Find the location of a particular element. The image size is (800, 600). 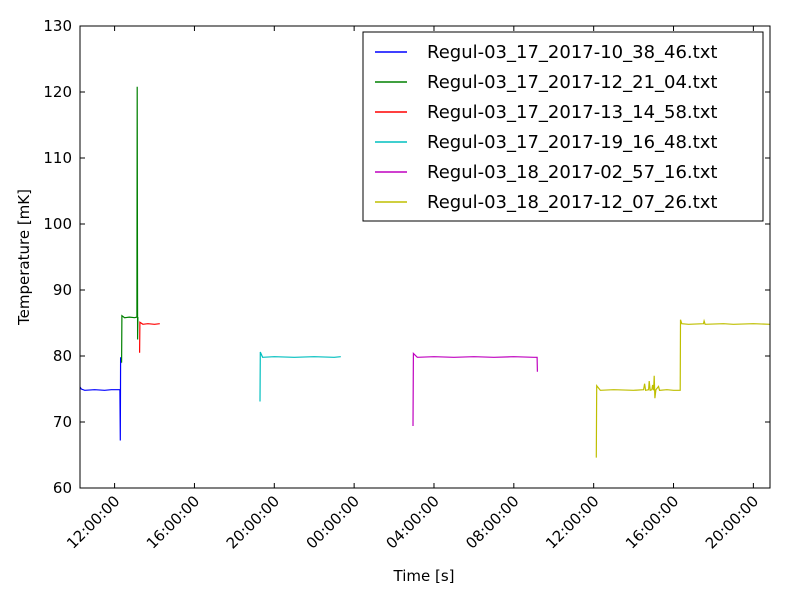

legend-label-4: Regul-03_17_2017-19_16_48.txt is located at coordinates (572, 142).